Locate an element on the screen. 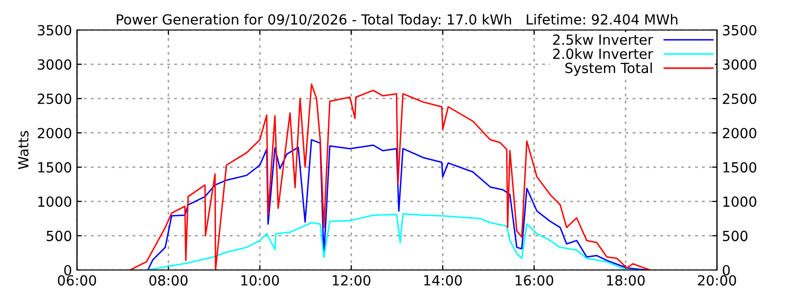  legend-label: 2.0kw Inverter is located at coordinates (603, 54).